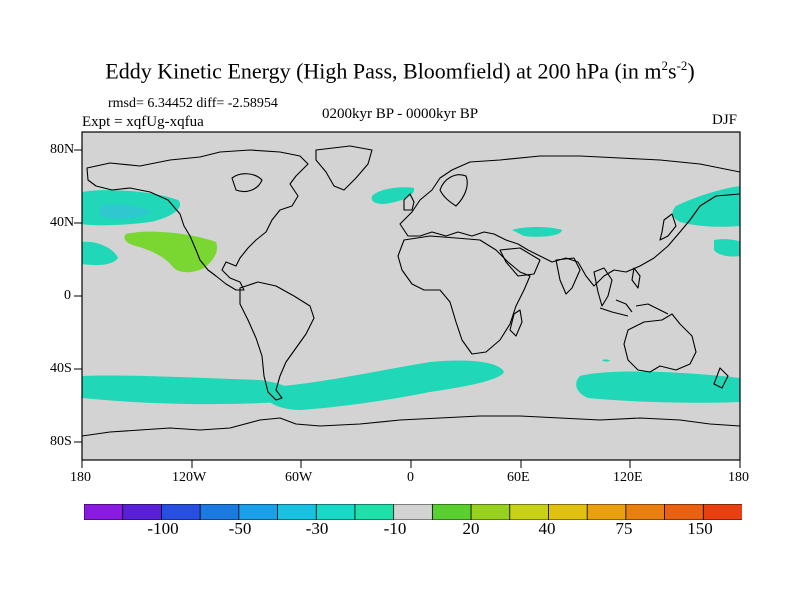 The width and height of the screenshot is (800, 600). I want to click on experiment-label: Expt = xqfUg-xqfua, so click(143, 122).